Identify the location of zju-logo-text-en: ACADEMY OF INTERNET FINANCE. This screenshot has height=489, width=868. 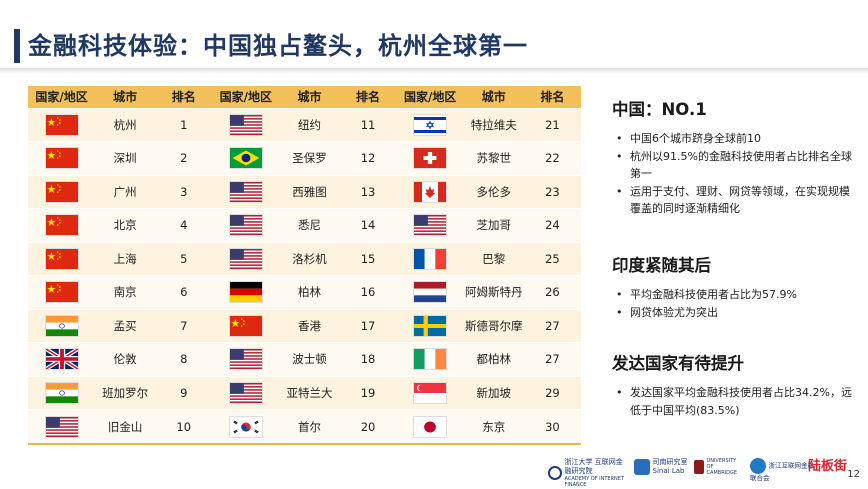
(594, 482).